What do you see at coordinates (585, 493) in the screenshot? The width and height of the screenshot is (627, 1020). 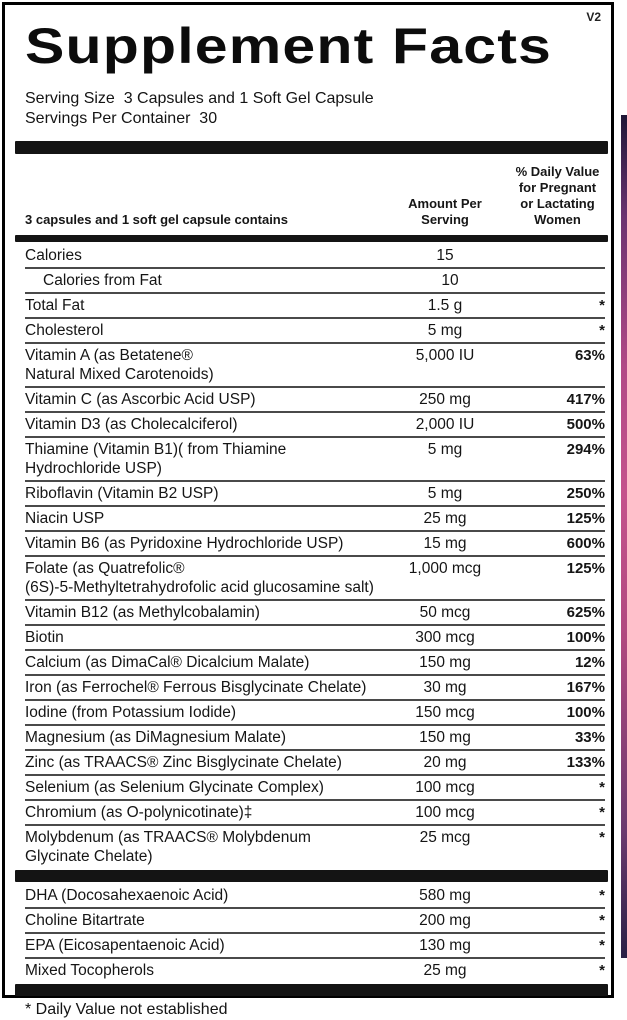 I see `nutrient-daily-value: 250%` at bounding box center [585, 493].